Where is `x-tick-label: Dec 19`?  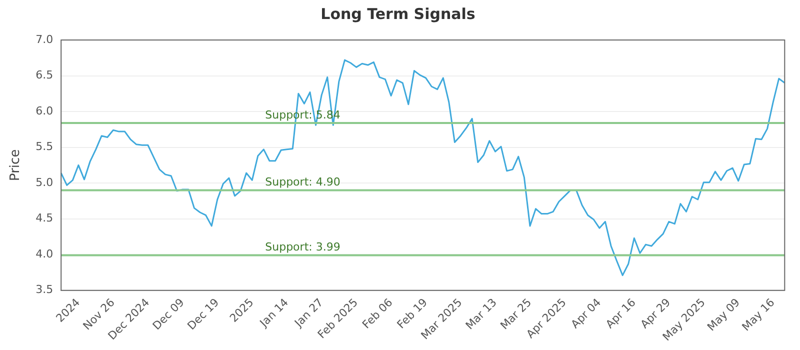
x-tick-label: Dec 19 is located at coordinates (203, 314).